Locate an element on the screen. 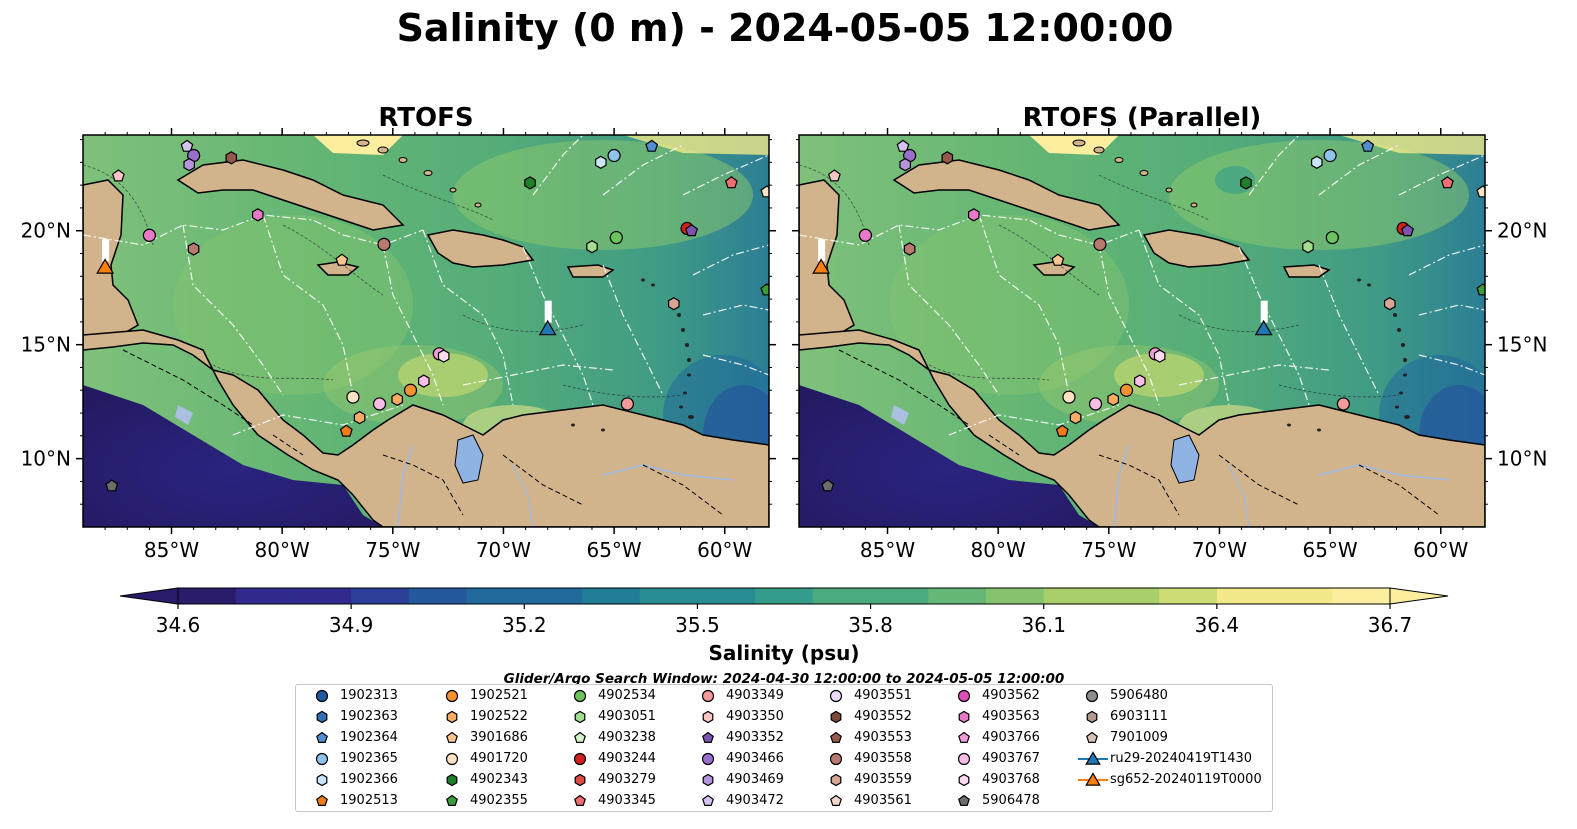 This screenshot has width=1577, height=829. legend-label: 4903345 is located at coordinates (627, 800).